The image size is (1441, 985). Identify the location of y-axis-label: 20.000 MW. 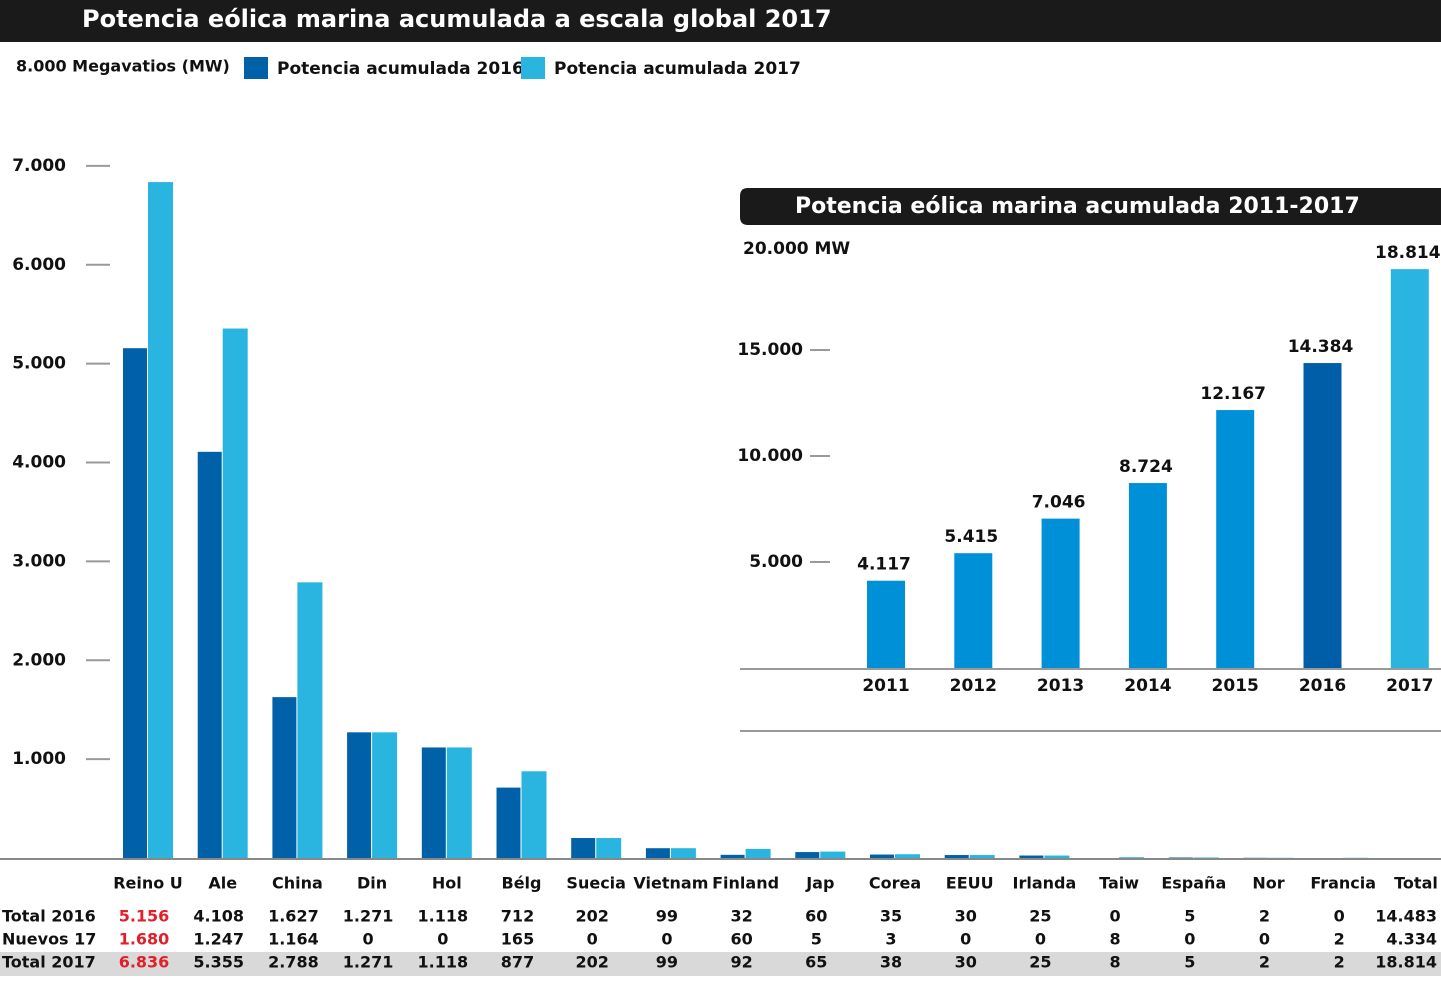
(796, 249).